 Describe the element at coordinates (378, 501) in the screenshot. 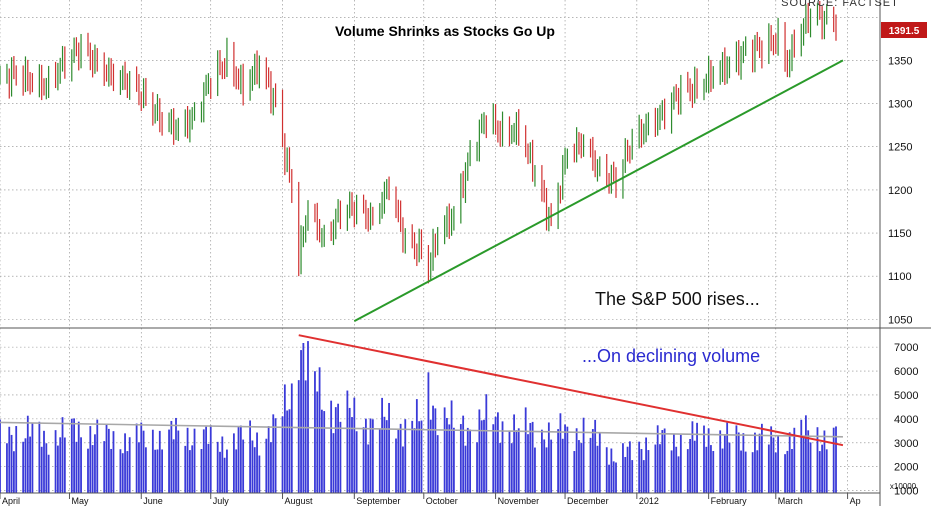

I see `month-label: September` at that location.